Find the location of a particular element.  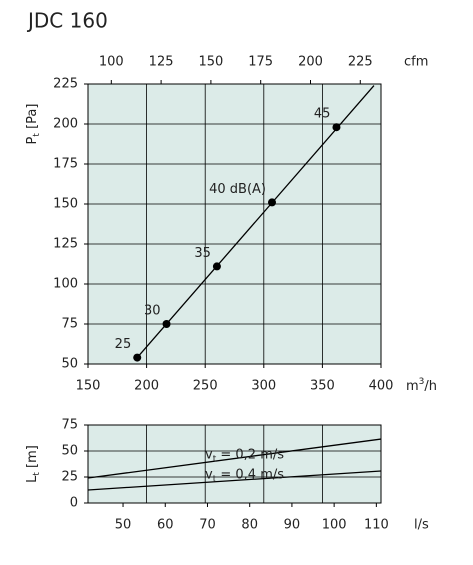

x-axis-label: l/s is located at coordinates (421, 525).